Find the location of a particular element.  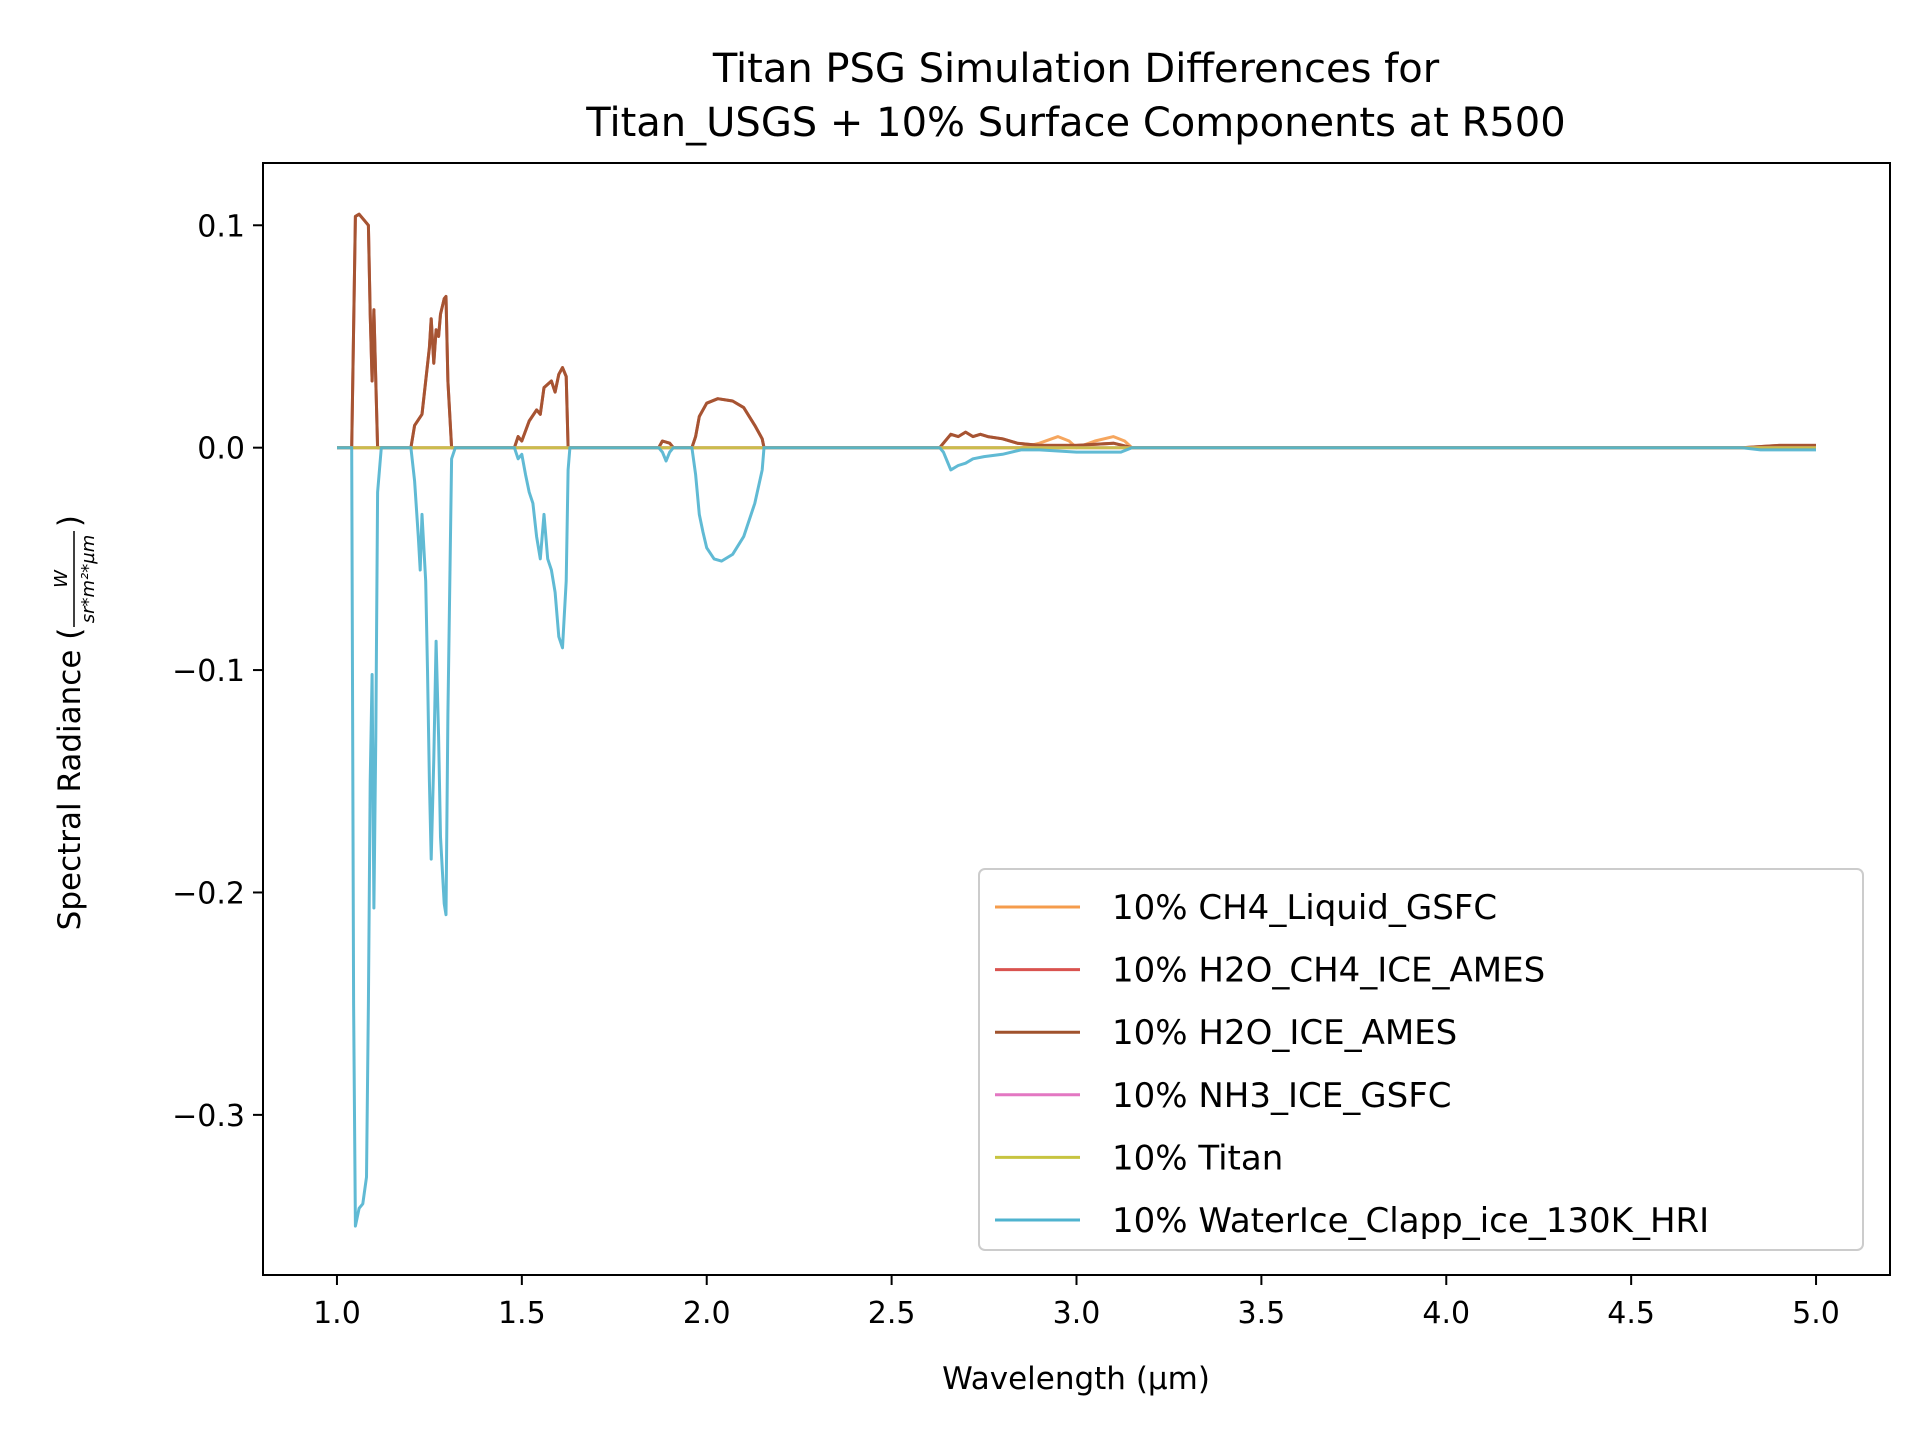

y-axis-label: Spectral Radiance ( W sr*m²*µm ) is located at coordinates (75, 722).